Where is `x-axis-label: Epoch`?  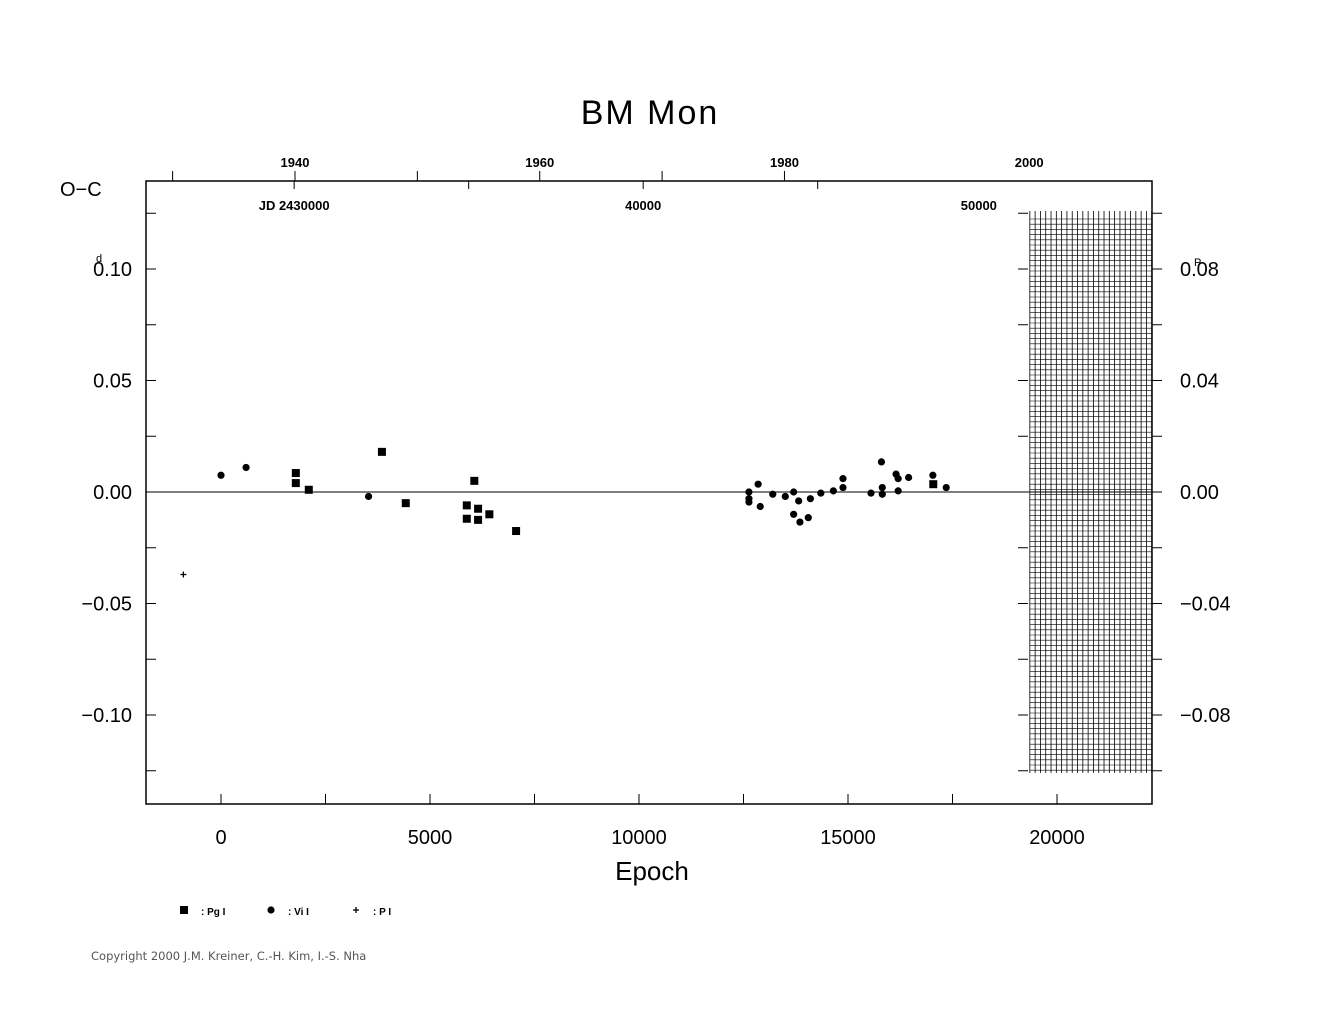 x-axis-label: Epoch is located at coordinates (652, 871).